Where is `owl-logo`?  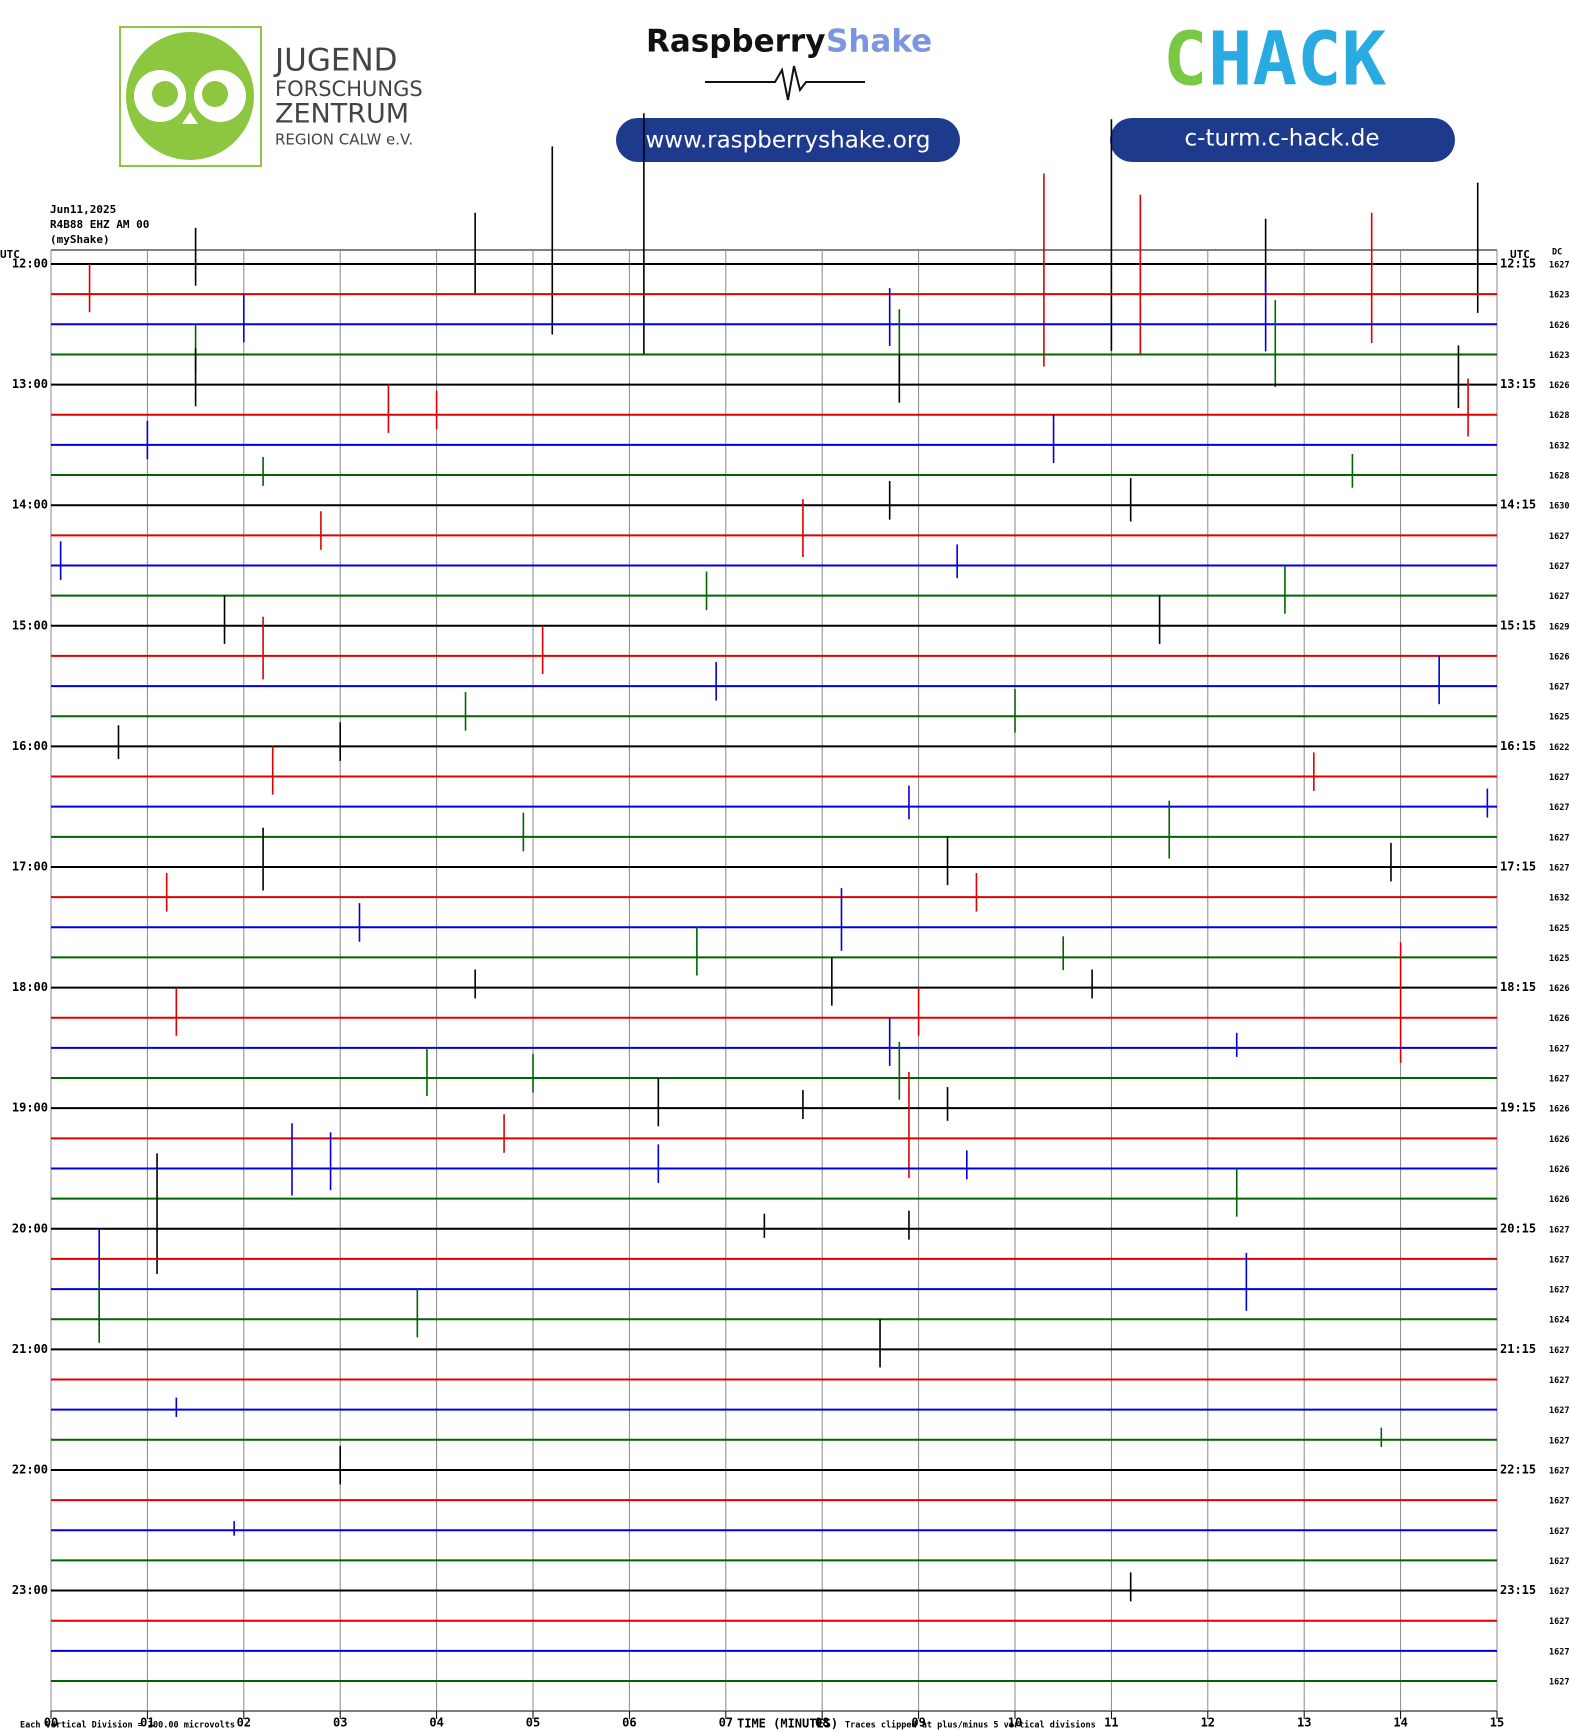 owl-logo is located at coordinates (190, 96).